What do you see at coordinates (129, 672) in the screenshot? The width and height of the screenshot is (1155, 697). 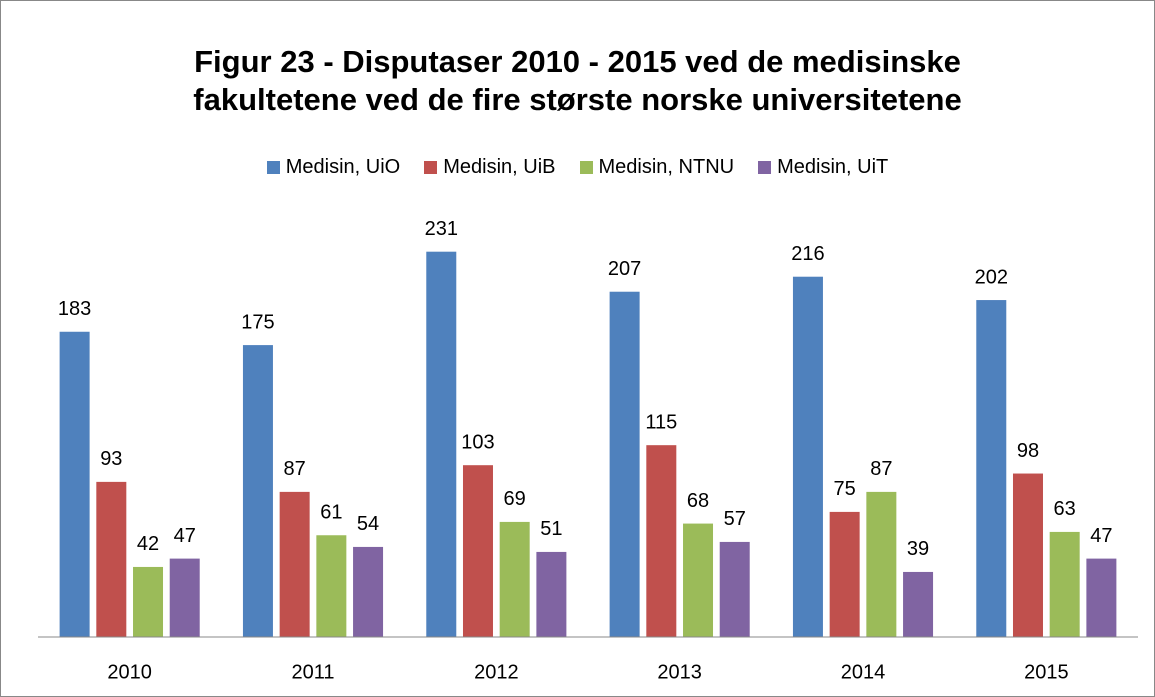 I see `x-tick-label: 2010` at bounding box center [129, 672].